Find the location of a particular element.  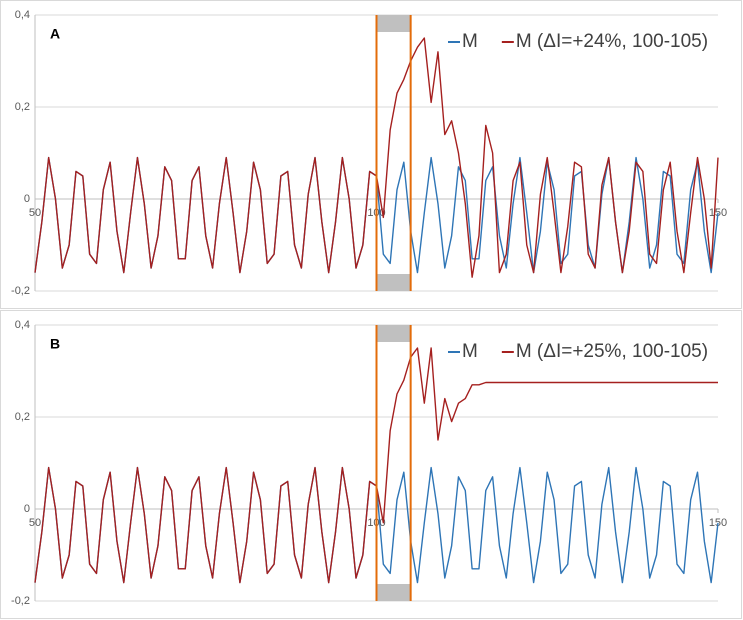

panel-label: A is located at coordinates (55, 34).